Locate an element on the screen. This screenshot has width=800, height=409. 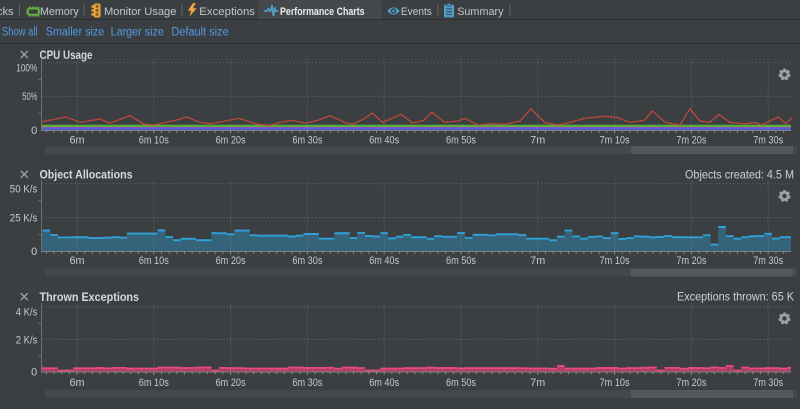
svg-text: Memory is located at coordinates (59, 12).